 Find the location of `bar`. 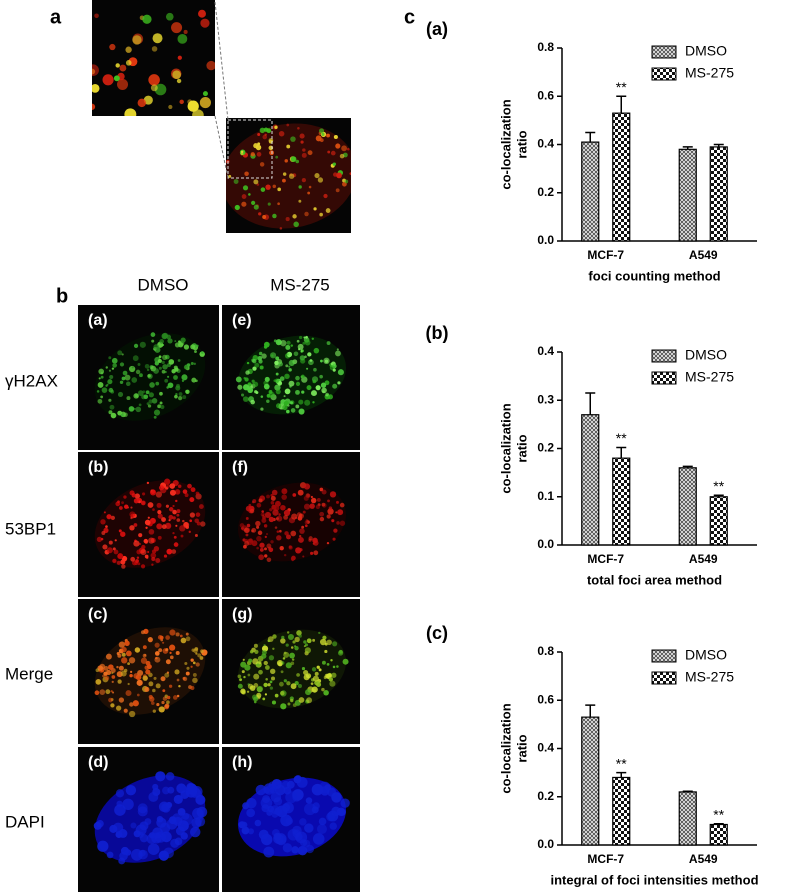

bar is located at coordinates (687, 195).